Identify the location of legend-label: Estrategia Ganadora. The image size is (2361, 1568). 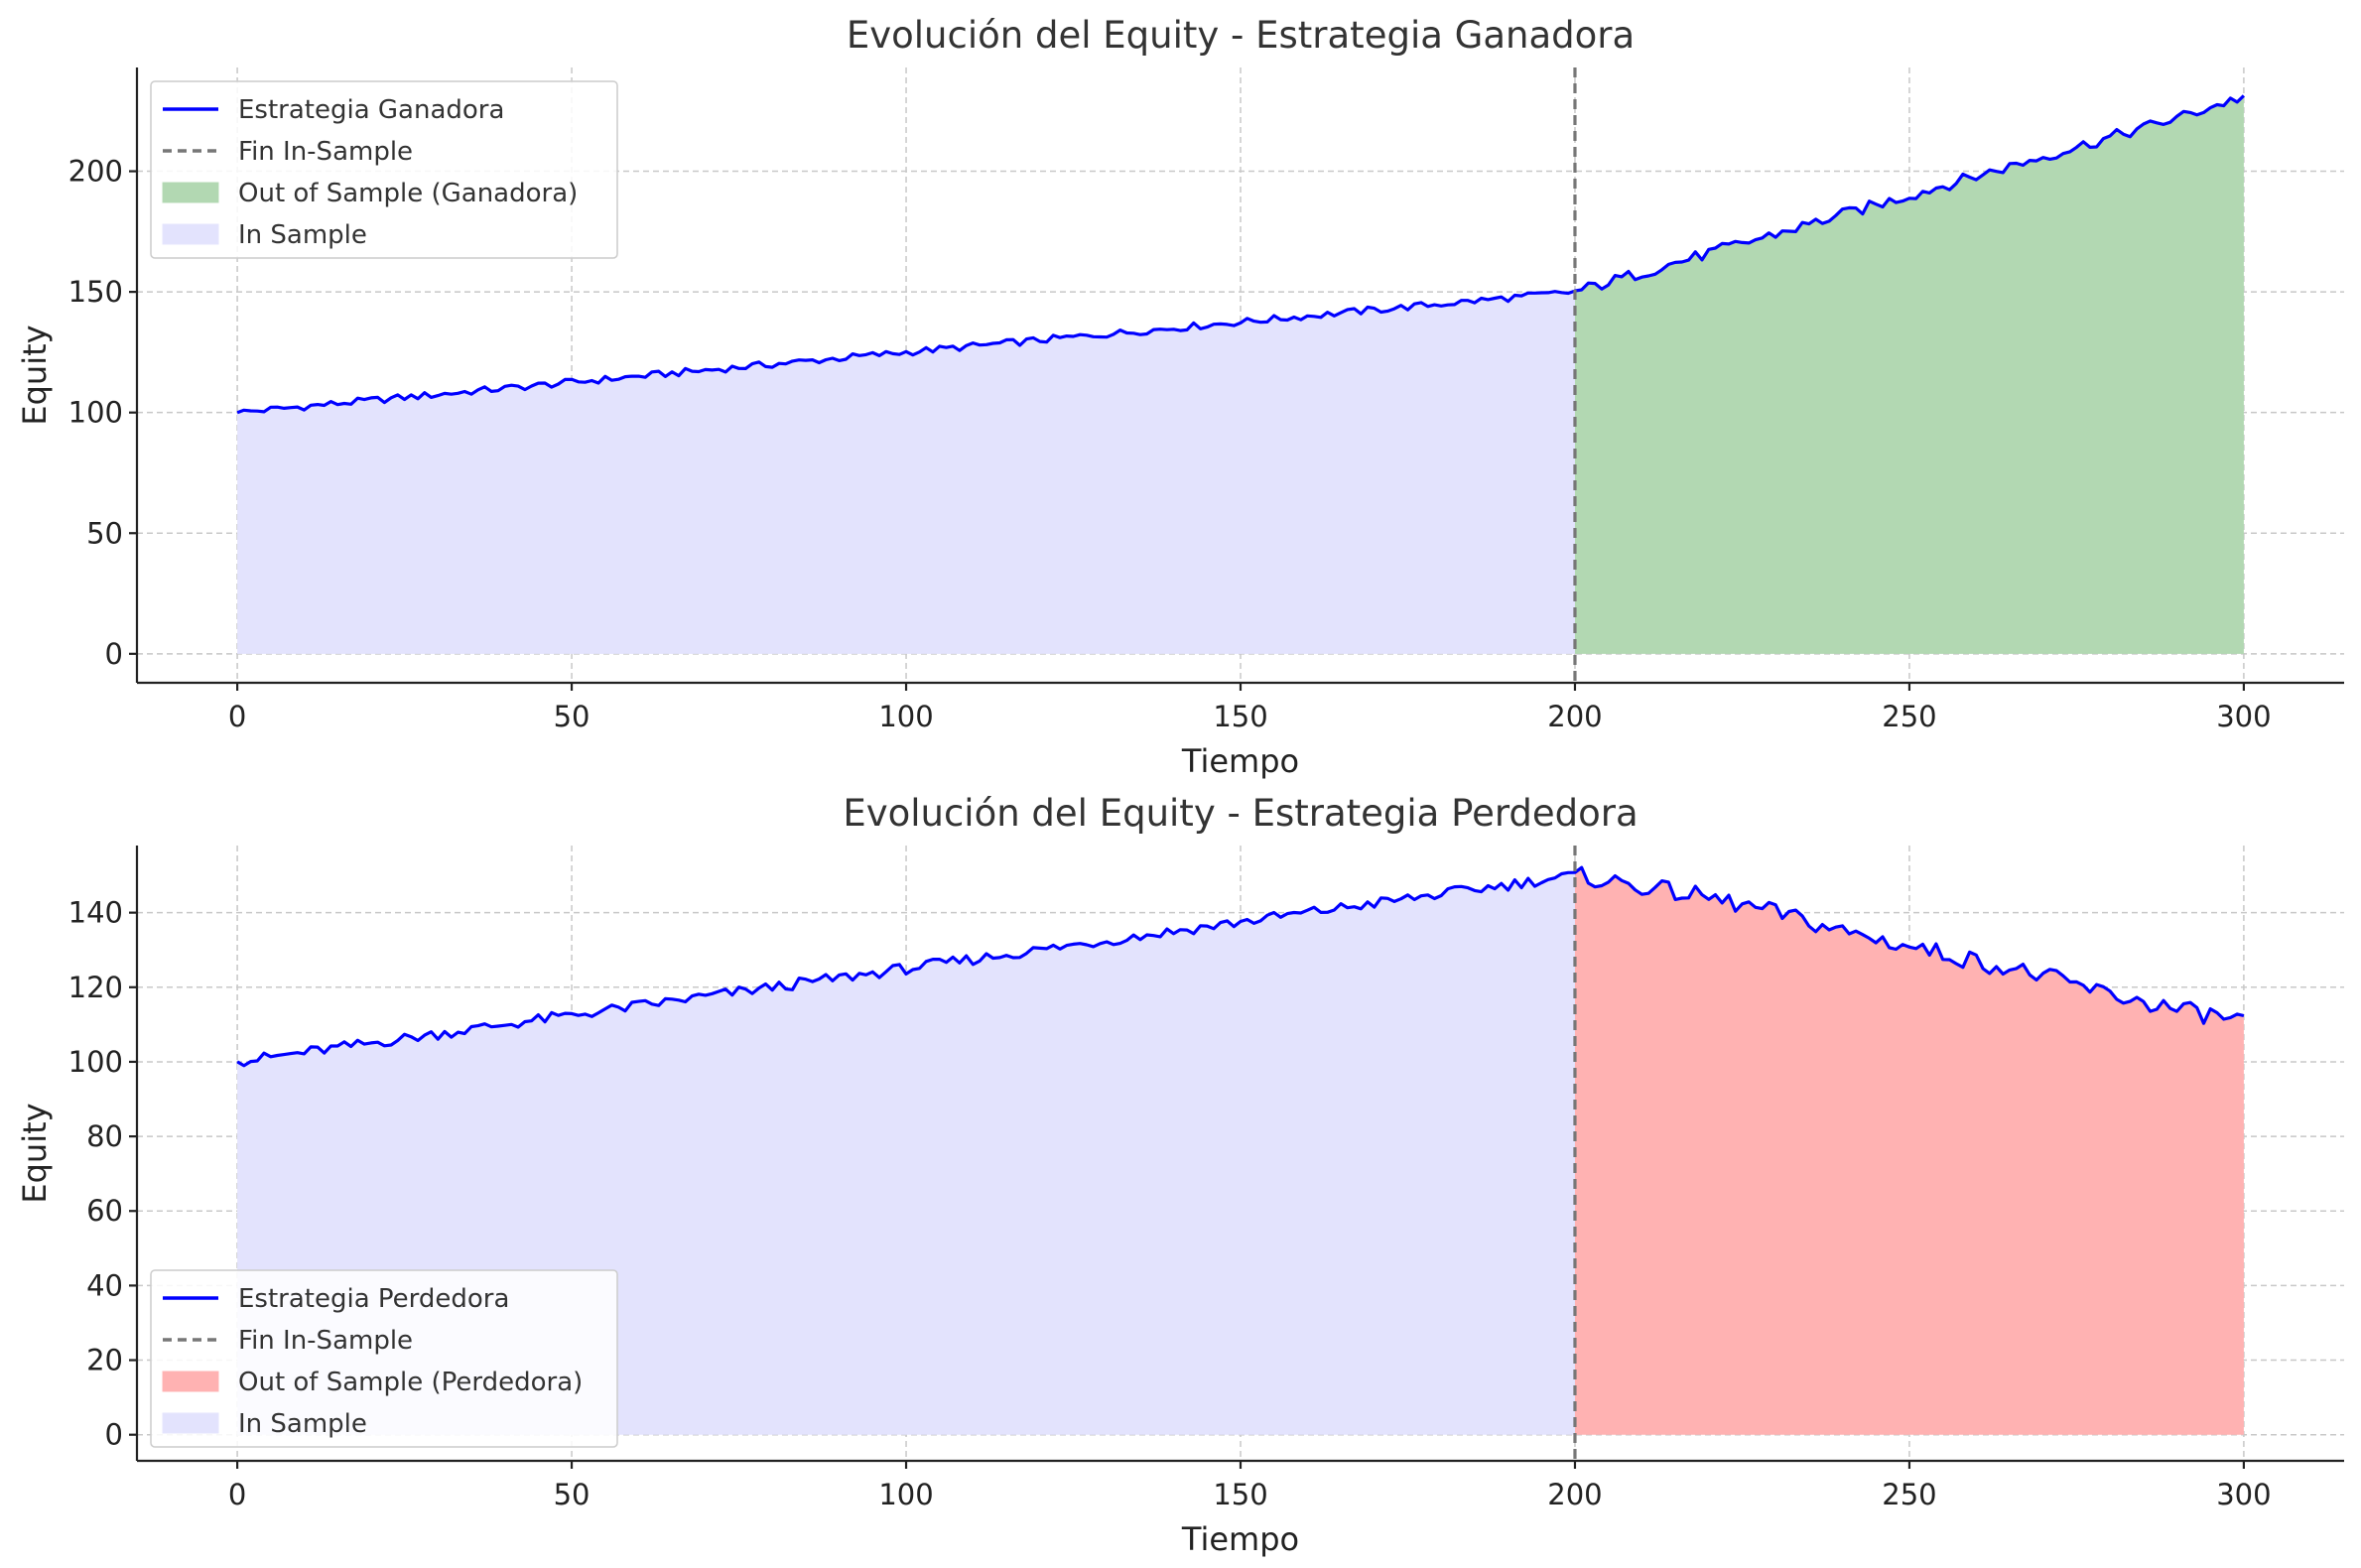
(371, 110).